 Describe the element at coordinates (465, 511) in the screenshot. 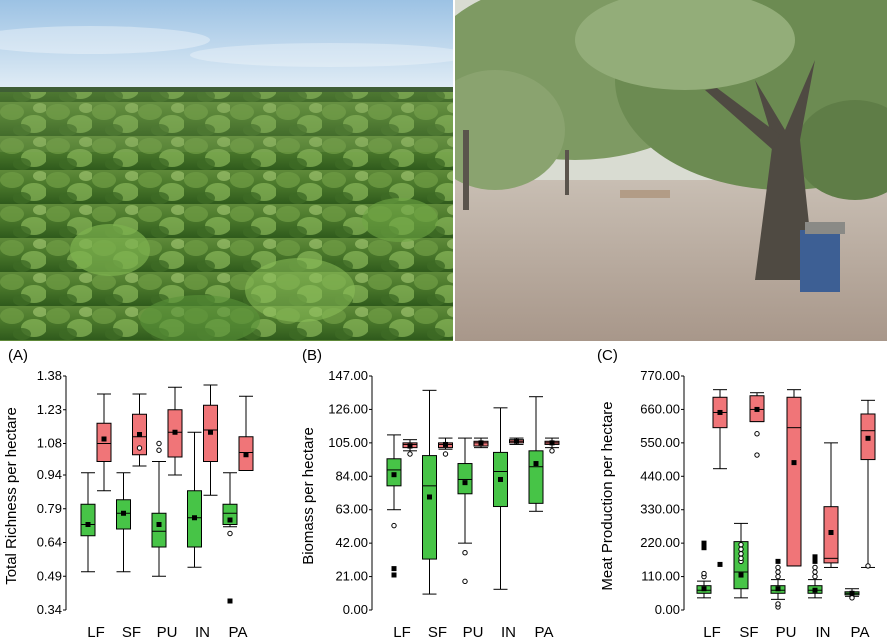

I see `box-green-pu` at that location.